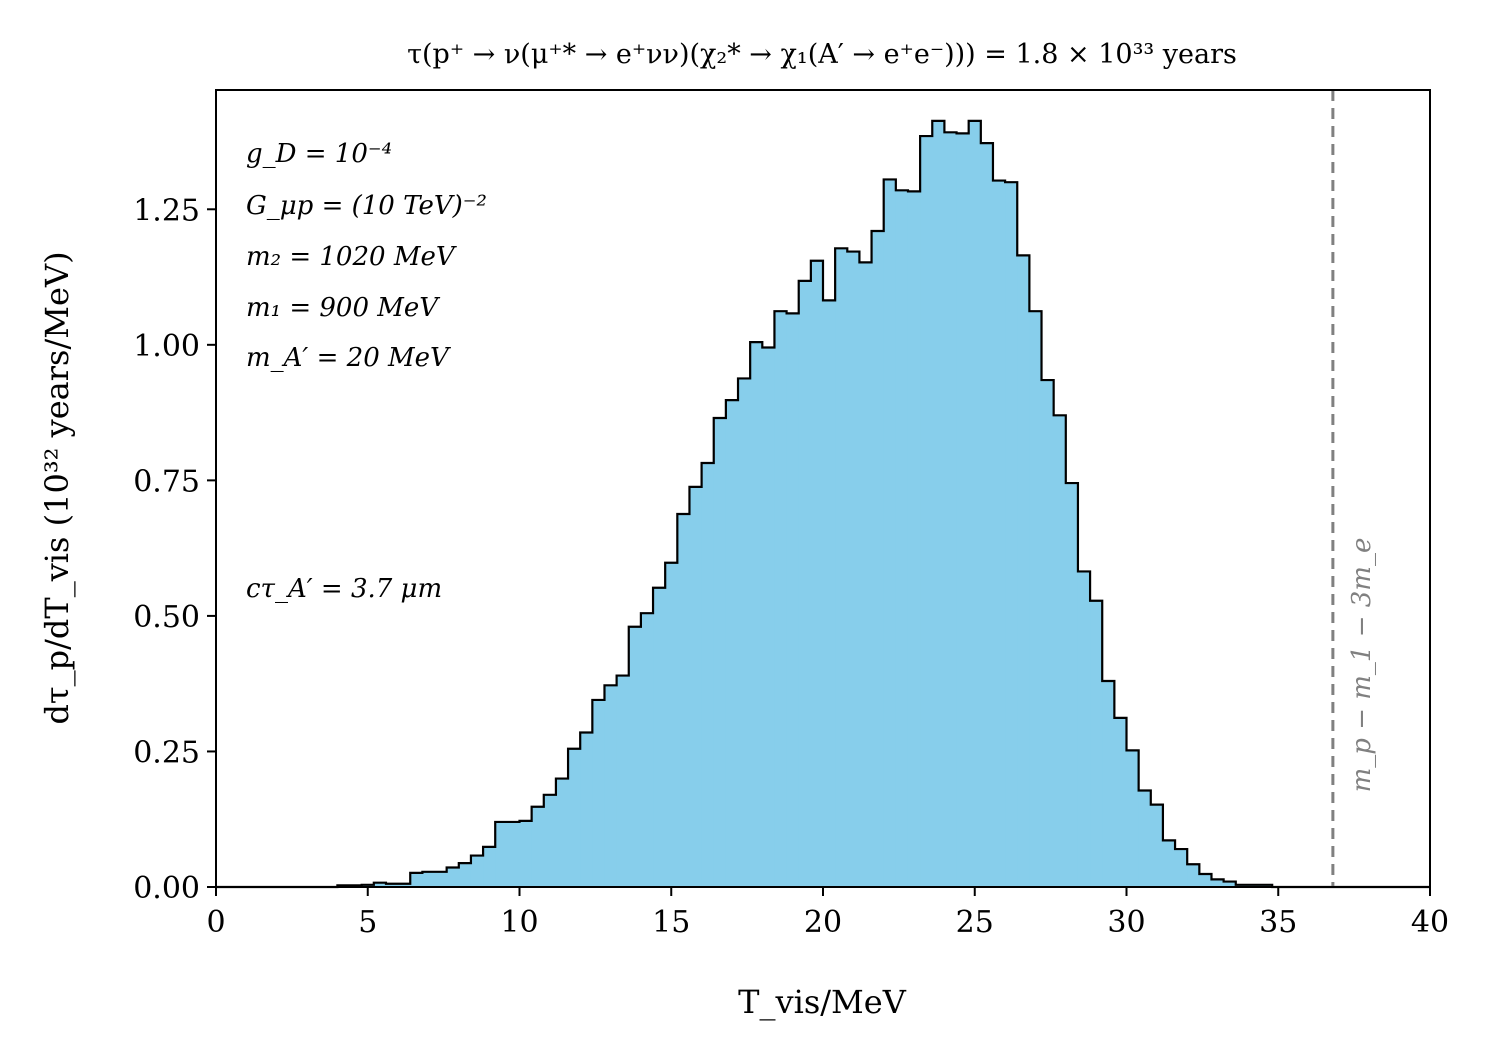  What do you see at coordinates (174, 549) in the screenshot?
I see `y-axis-ticks: 0.00 0.25 0.50 0.75 1.00 1.25` at bounding box center [174, 549].